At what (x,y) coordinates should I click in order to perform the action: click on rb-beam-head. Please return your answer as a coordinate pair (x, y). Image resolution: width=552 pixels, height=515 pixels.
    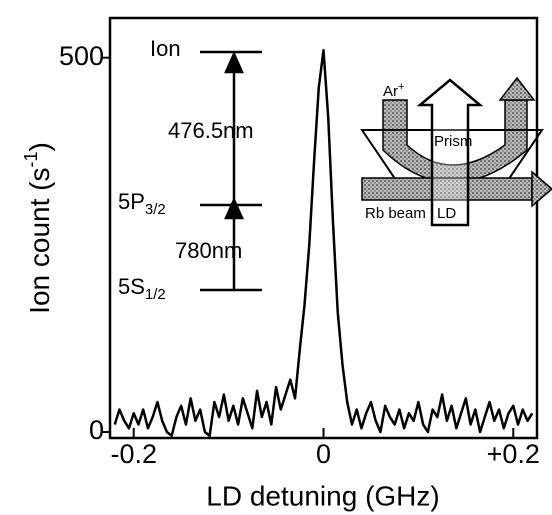
    Looking at the image, I should click on (541, 189).